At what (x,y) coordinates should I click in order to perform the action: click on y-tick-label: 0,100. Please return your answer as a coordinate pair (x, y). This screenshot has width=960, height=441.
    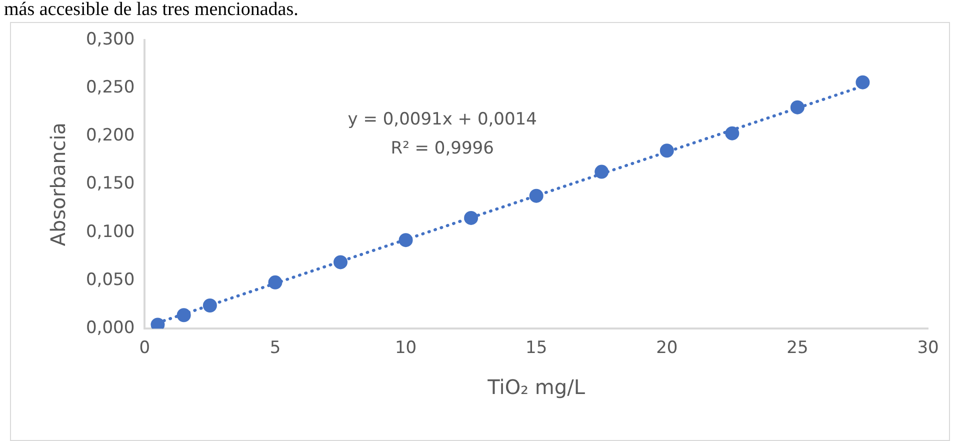
    Looking at the image, I should click on (110, 232).